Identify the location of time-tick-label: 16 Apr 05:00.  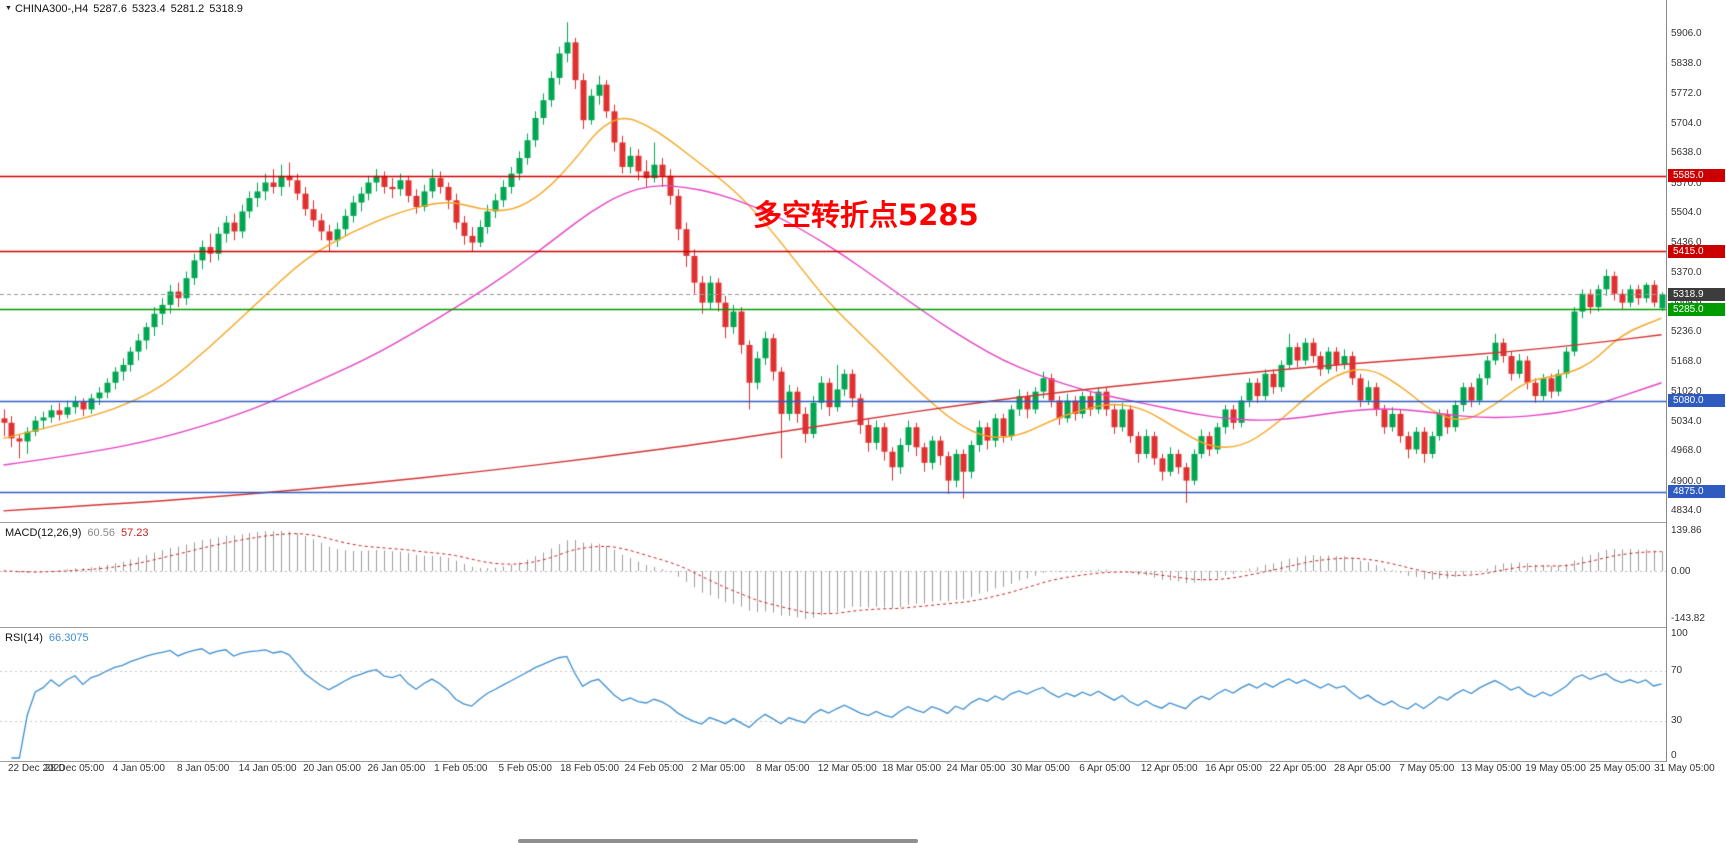
(1233, 768).